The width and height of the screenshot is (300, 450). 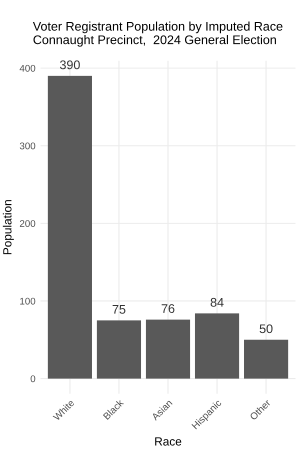 I want to click on y-tick-label: 400, so click(x=28, y=68).